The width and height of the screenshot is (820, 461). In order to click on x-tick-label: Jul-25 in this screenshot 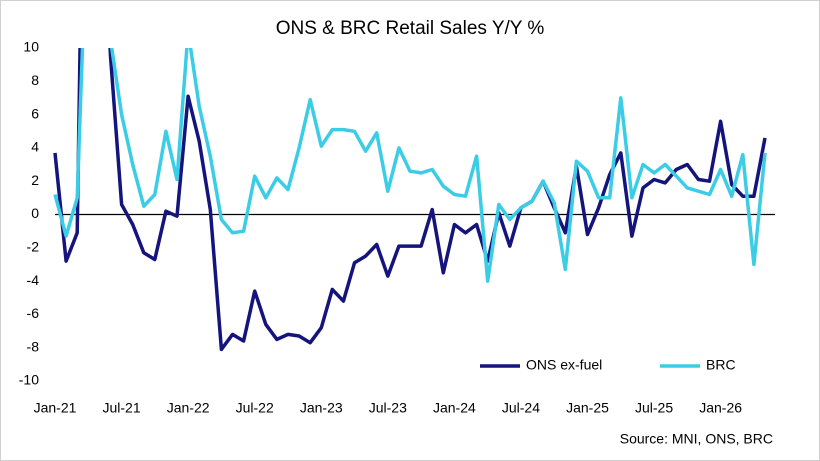, I will do `click(654, 408)`.